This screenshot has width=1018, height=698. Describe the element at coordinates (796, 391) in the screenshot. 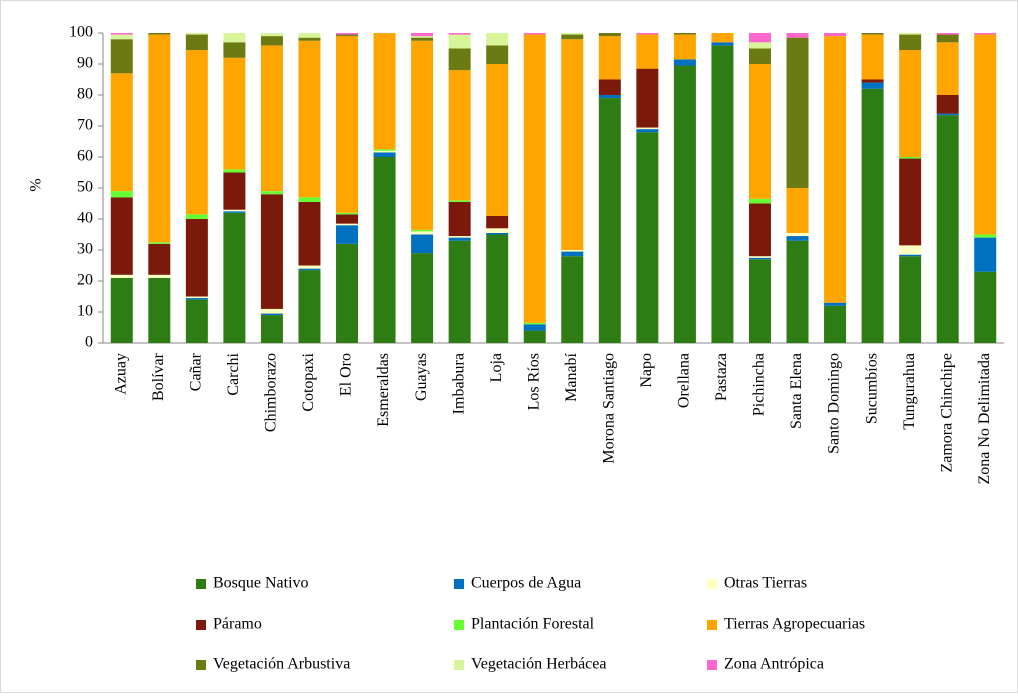

I see `x-tick-label: Santa Elena` at that location.